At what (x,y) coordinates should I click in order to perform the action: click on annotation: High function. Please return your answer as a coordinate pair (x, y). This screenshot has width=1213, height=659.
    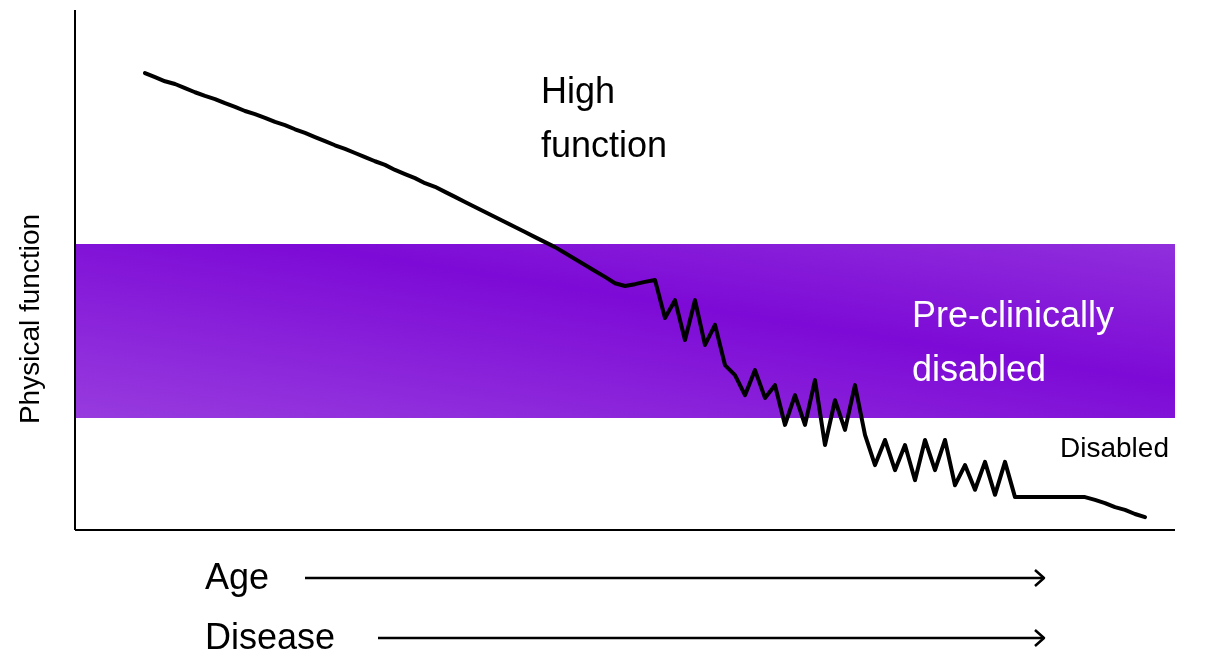
    Looking at the image, I should click on (605, 118).